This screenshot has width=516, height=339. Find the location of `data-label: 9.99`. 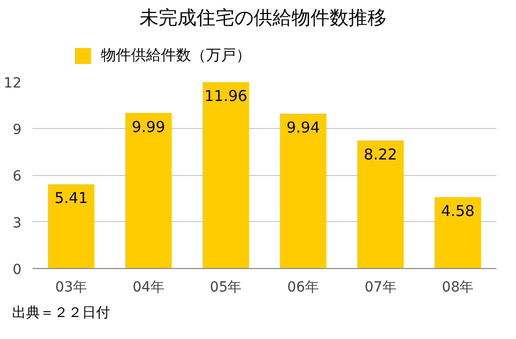

data-label: 9.99 is located at coordinates (149, 127).